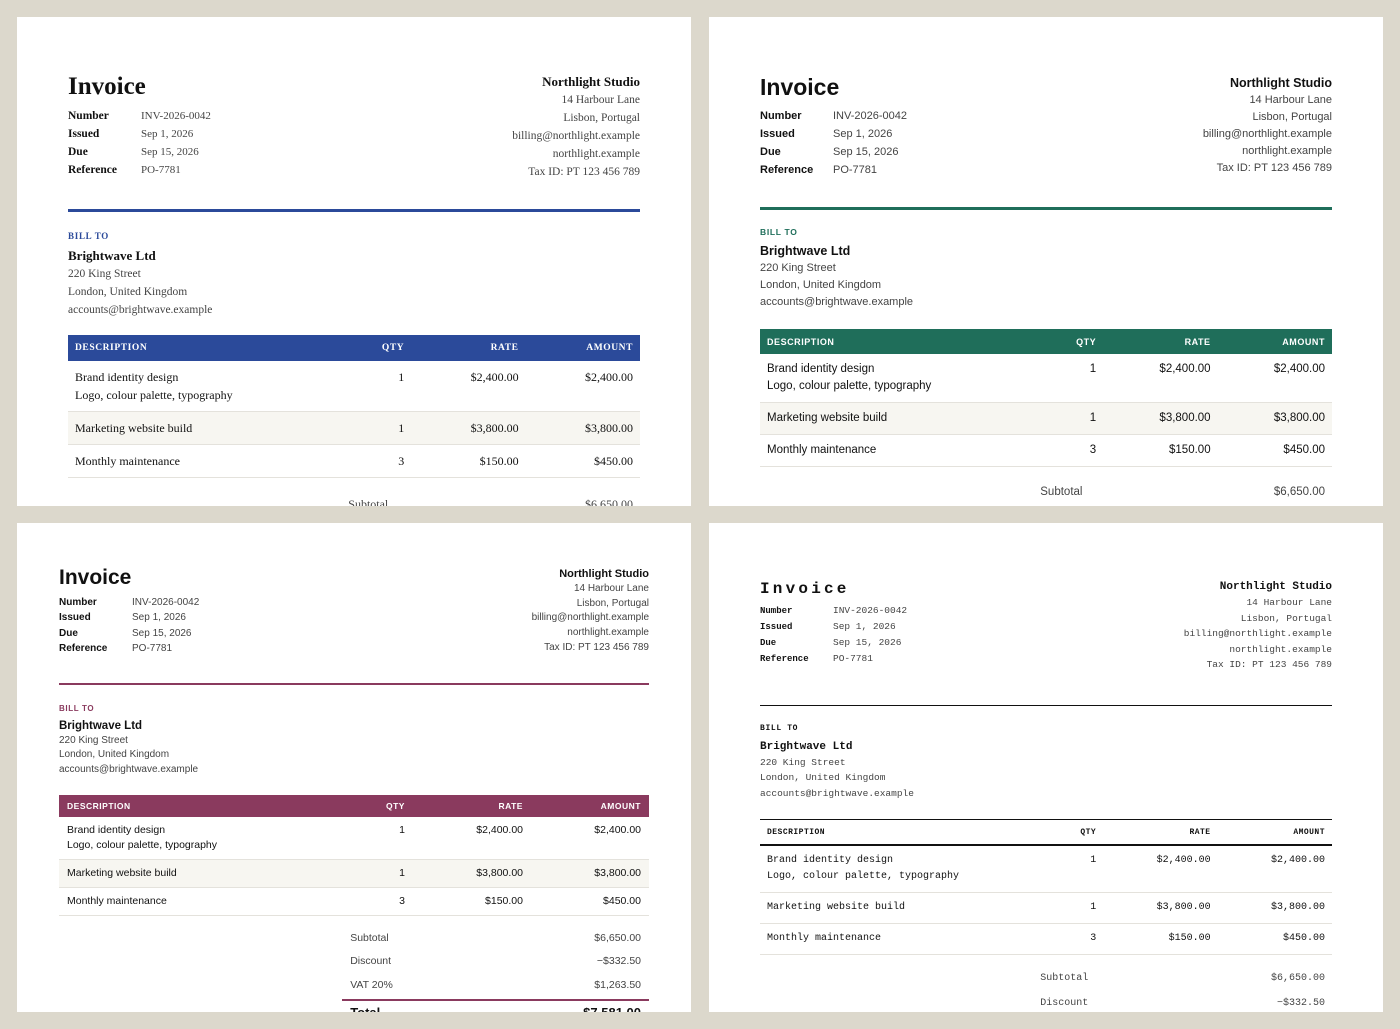  Describe the element at coordinates (122, 872) in the screenshot. I see `item-name: Marketing website build` at that location.